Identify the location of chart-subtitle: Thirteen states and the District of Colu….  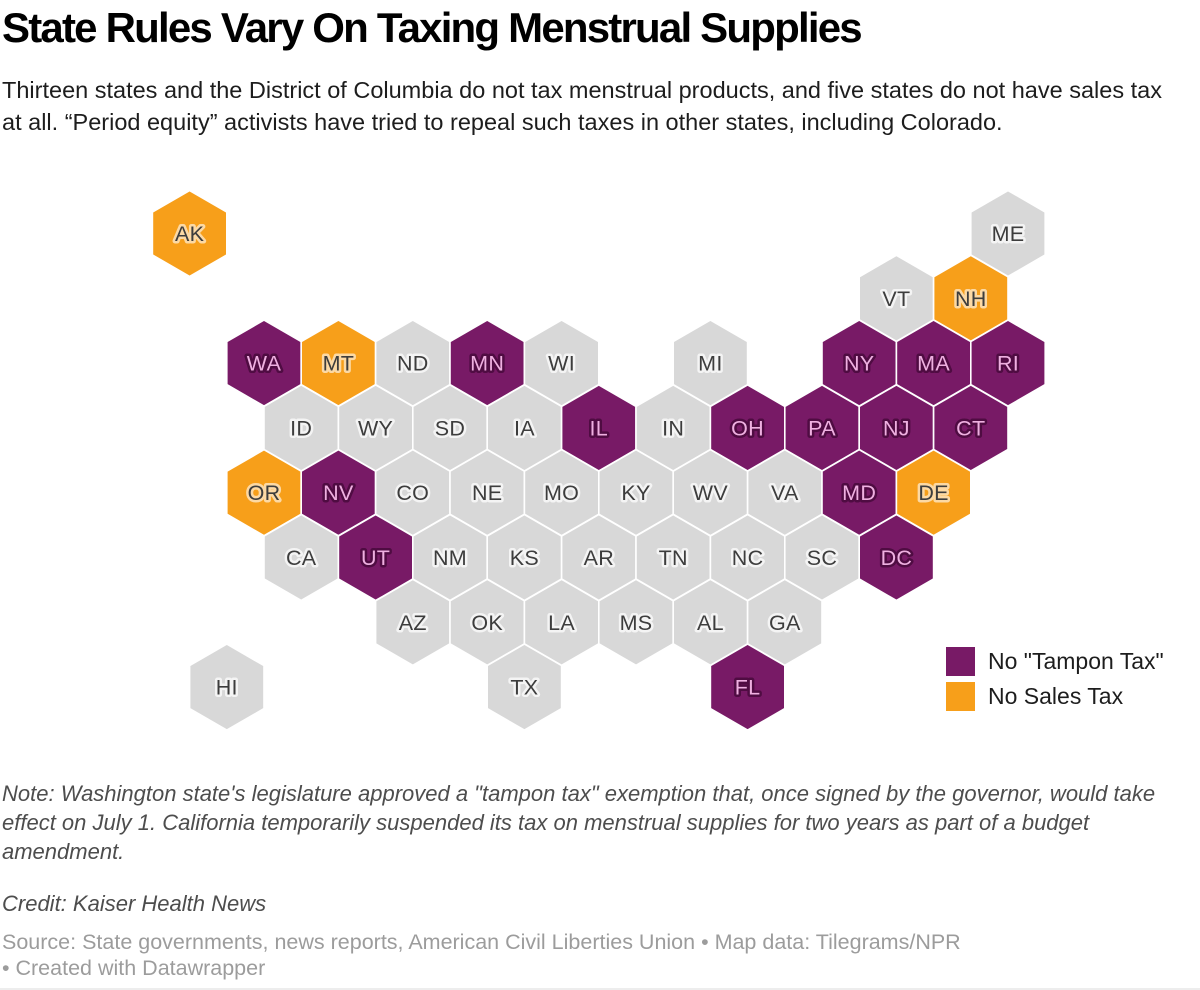
(582, 106).